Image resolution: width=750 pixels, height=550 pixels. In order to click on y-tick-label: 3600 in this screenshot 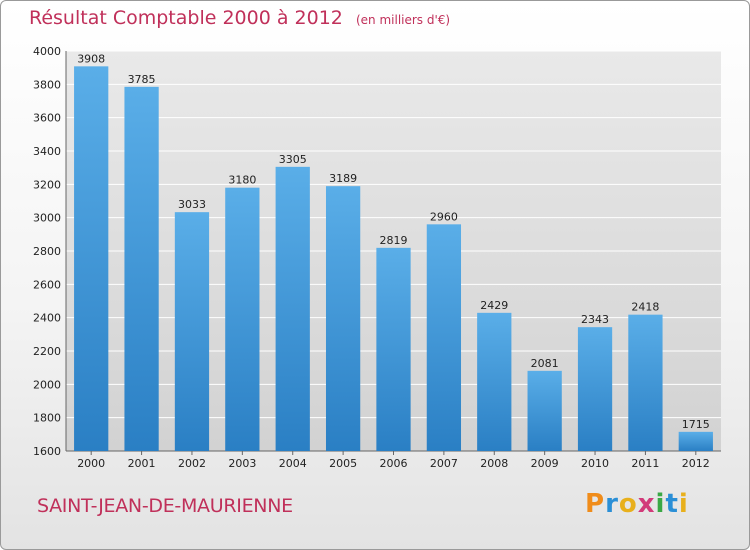, I will do `click(47, 118)`.